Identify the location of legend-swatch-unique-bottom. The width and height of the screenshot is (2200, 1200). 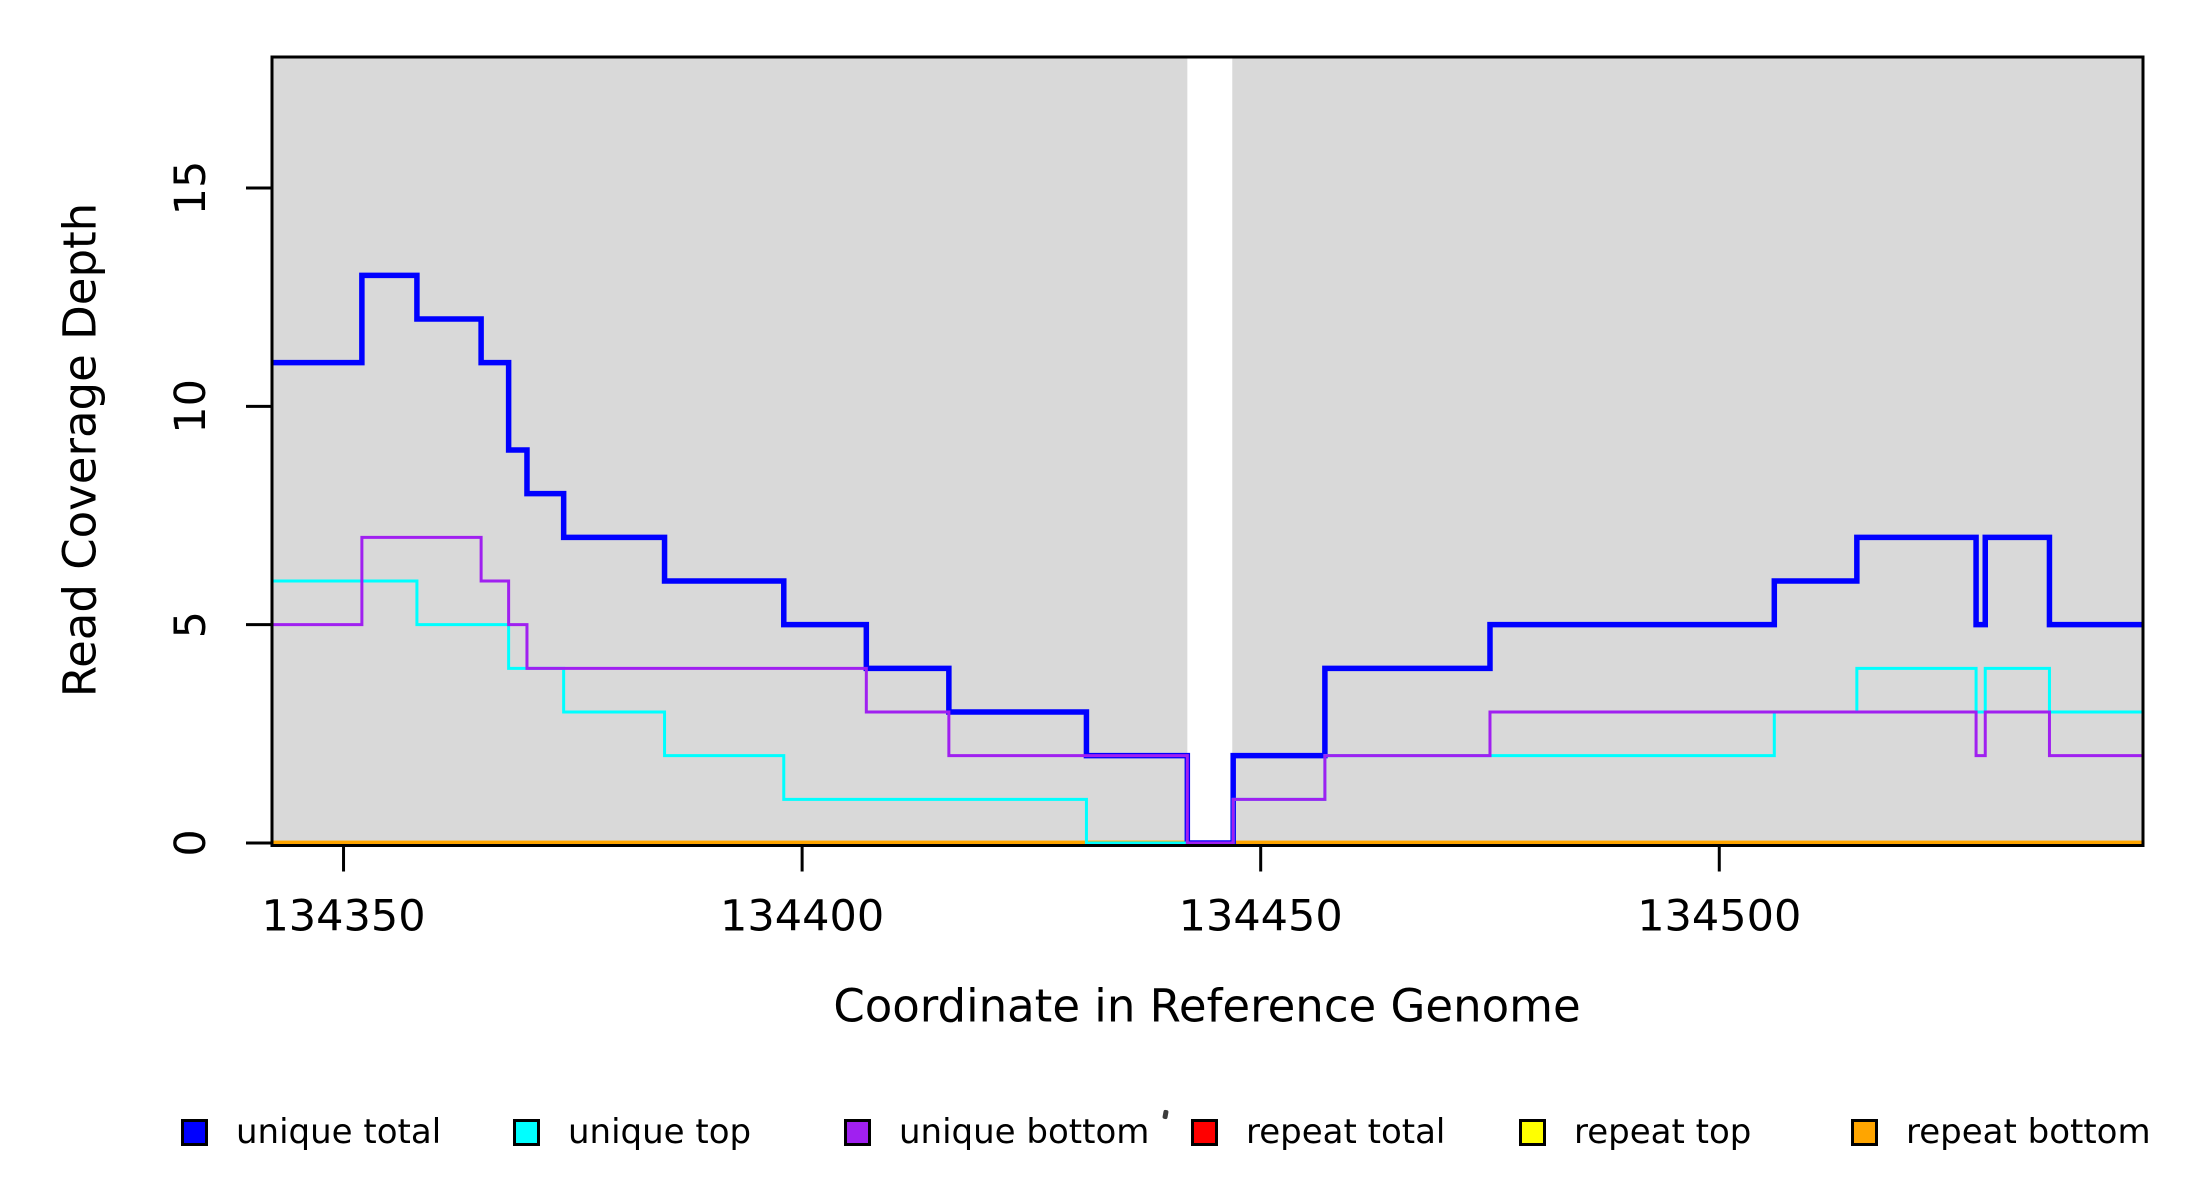
(857, 1132).